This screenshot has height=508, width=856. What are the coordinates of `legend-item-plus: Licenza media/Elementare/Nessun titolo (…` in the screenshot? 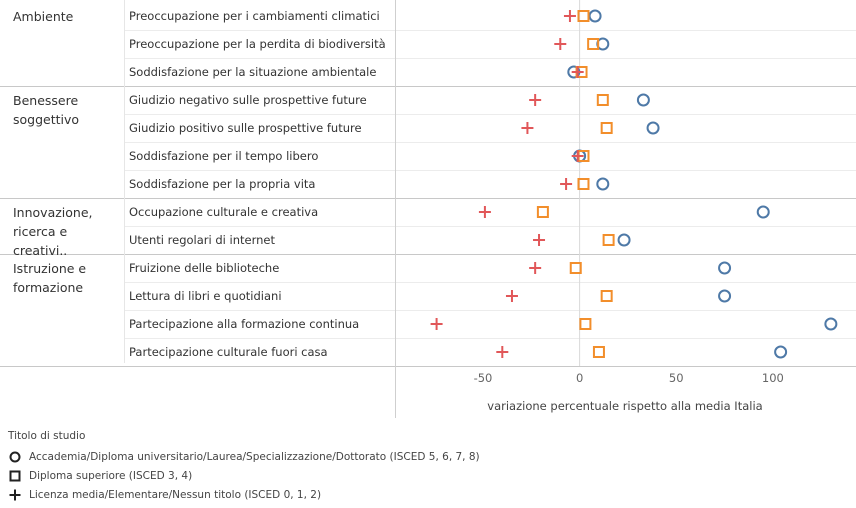 It's located at (244, 494).